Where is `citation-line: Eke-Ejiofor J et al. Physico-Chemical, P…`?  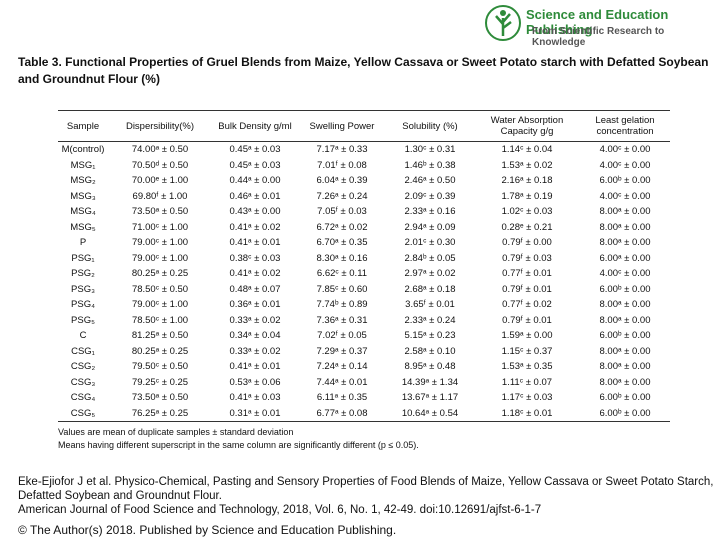
citation-line: Eke-Ejiofor J et al. Physico-Chemical, P… is located at coordinates (366, 489).